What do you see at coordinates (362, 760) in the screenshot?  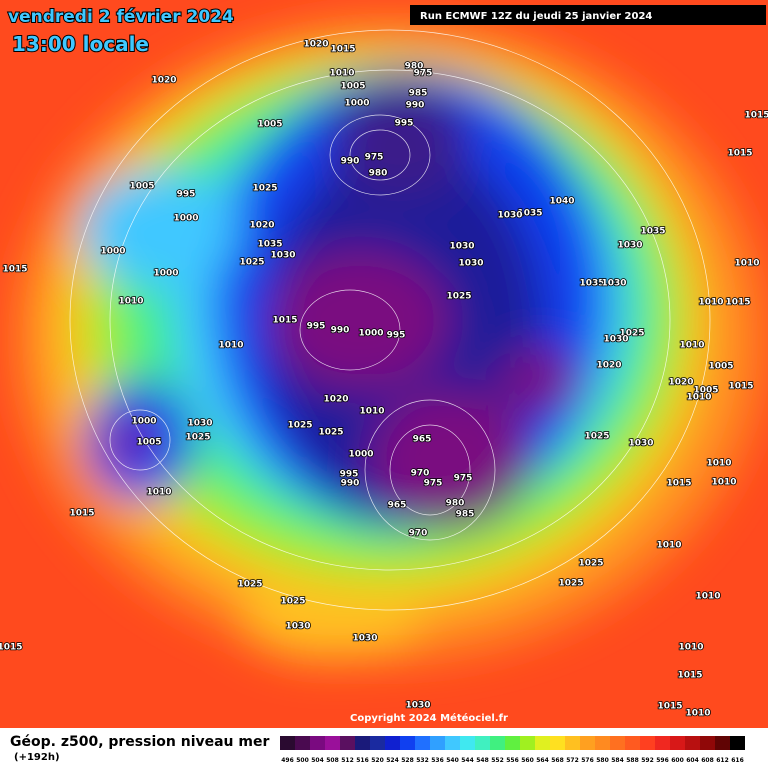 I see `scale-label: 516` at bounding box center [362, 760].